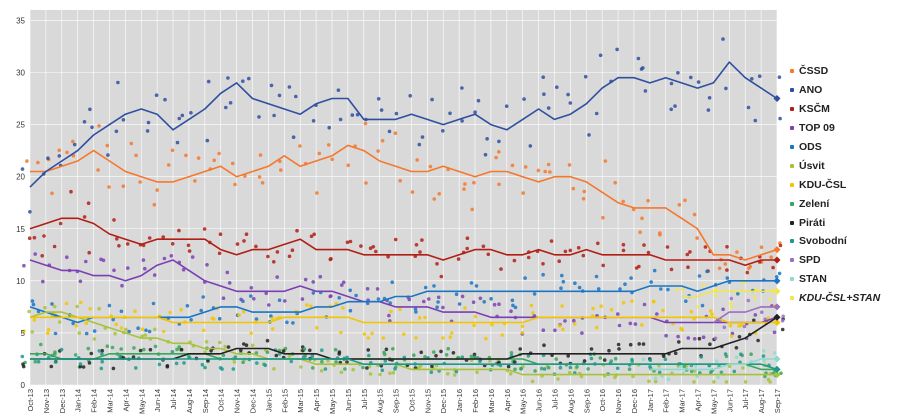 The width and height of the screenshot is (900, 419). Describe the element at coordinates (844, 90) in the screenshot. I see `legend-item: ANO` at that location.